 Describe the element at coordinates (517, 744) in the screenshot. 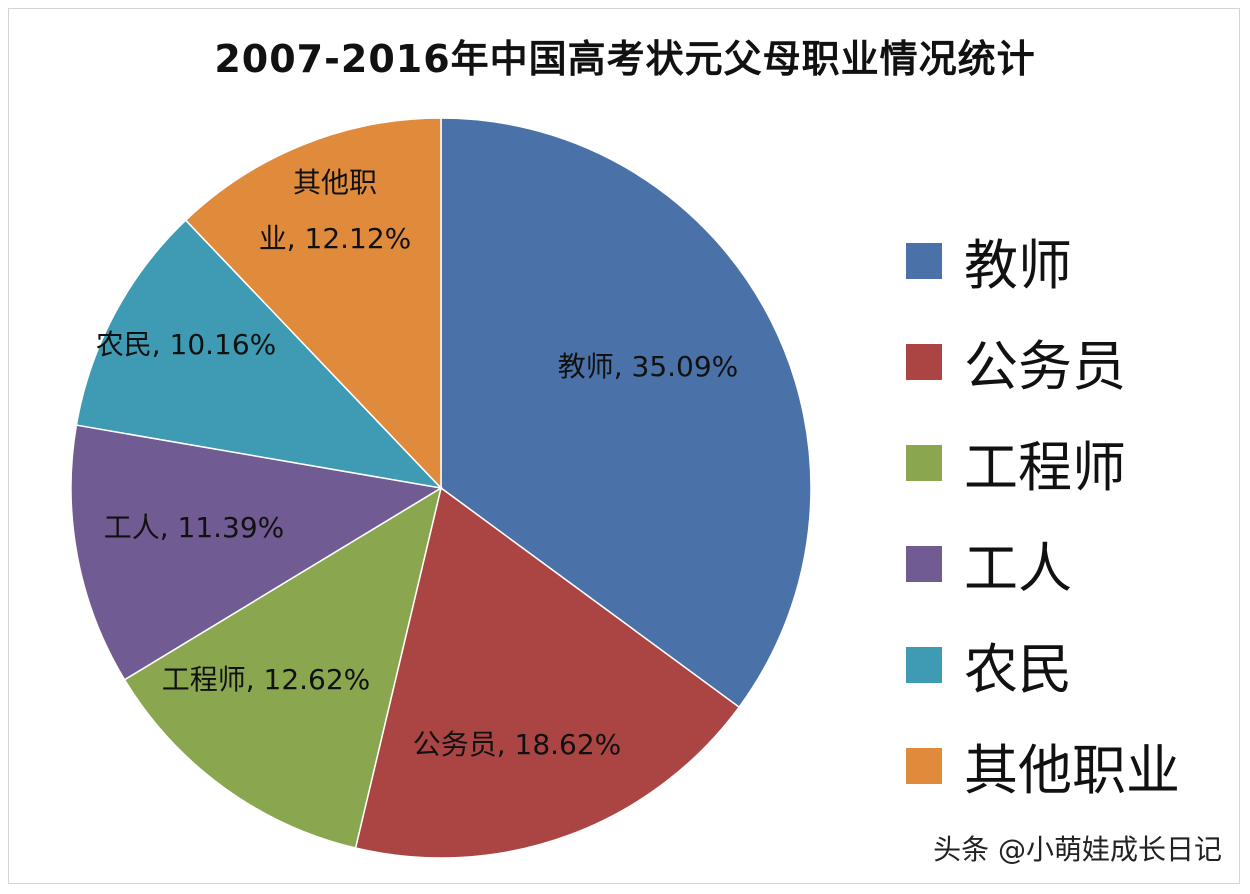

I see `slice-data-label-2: 公务员, 18.62%` at that location.